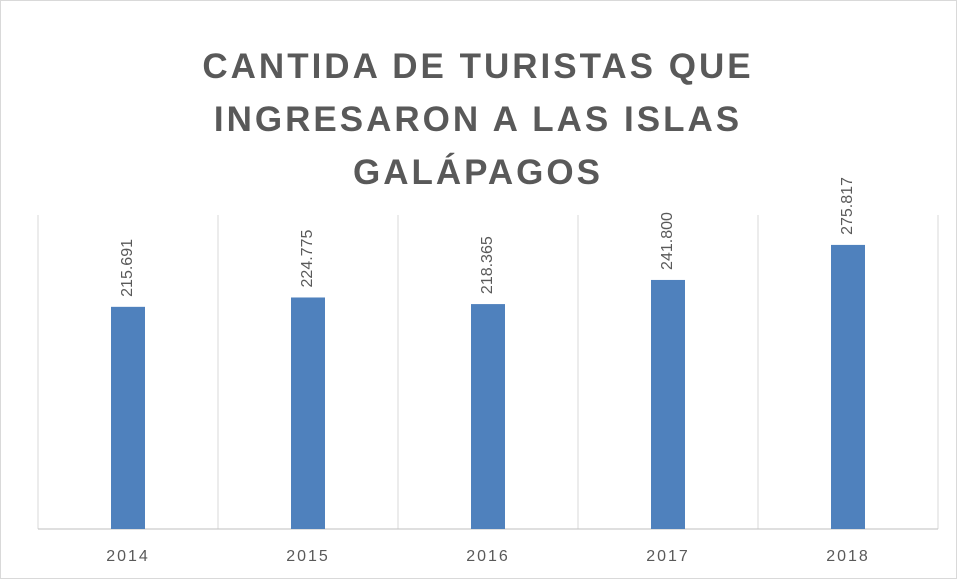 The height and width of the screenshot is (579, 957). What do you see at coordinates (128, 556) in the screenshot?
I see `x-tick-label: 2014` at bounding box center [128, 556].